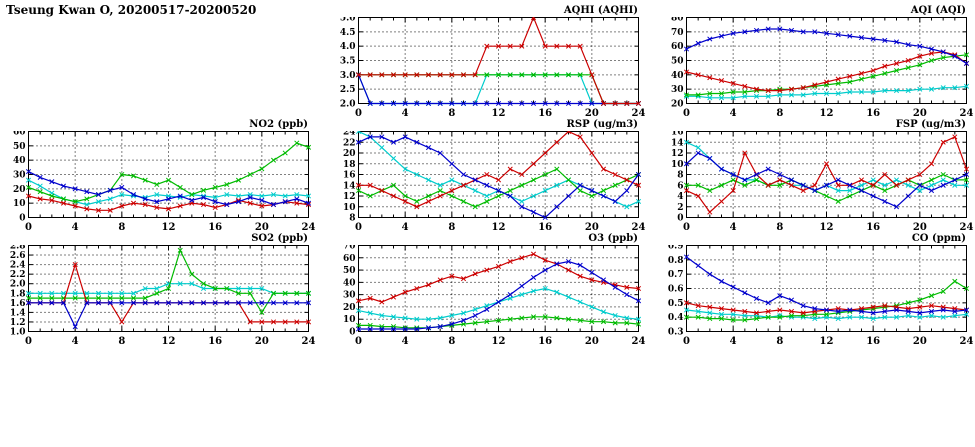 The image size is (975, 447). What do you see at coordinates (816, 67) in the screenshot?
I see `chart-plot-aqi: 20 30 40 50 60 70 80 0 4 8 12 16 20 24` at bounding box center [816, 67].